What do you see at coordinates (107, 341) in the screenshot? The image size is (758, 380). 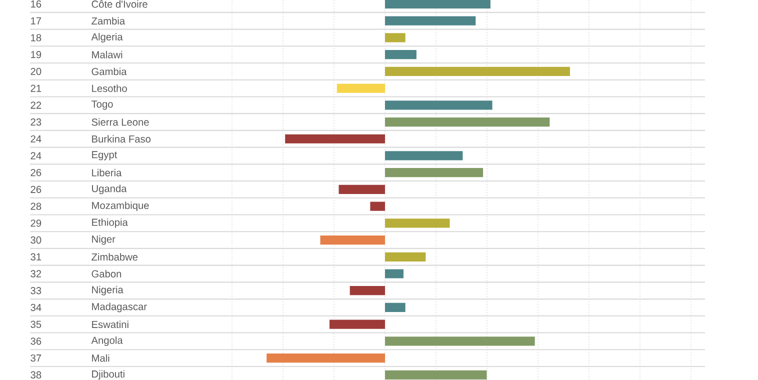 I see `y-tick-label: Angola` at bounding box center [107, 341].